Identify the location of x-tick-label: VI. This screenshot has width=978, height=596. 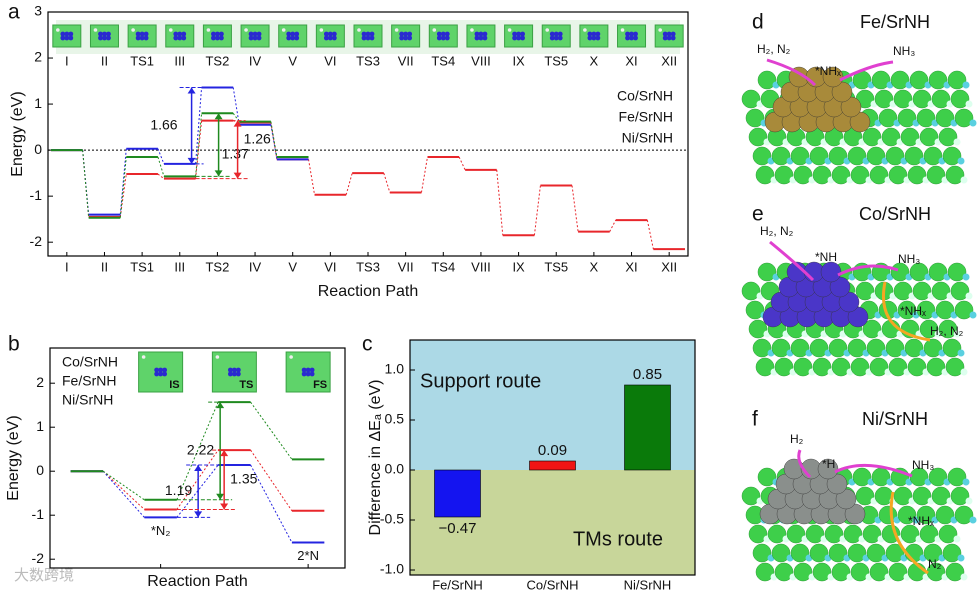
(330, 60).